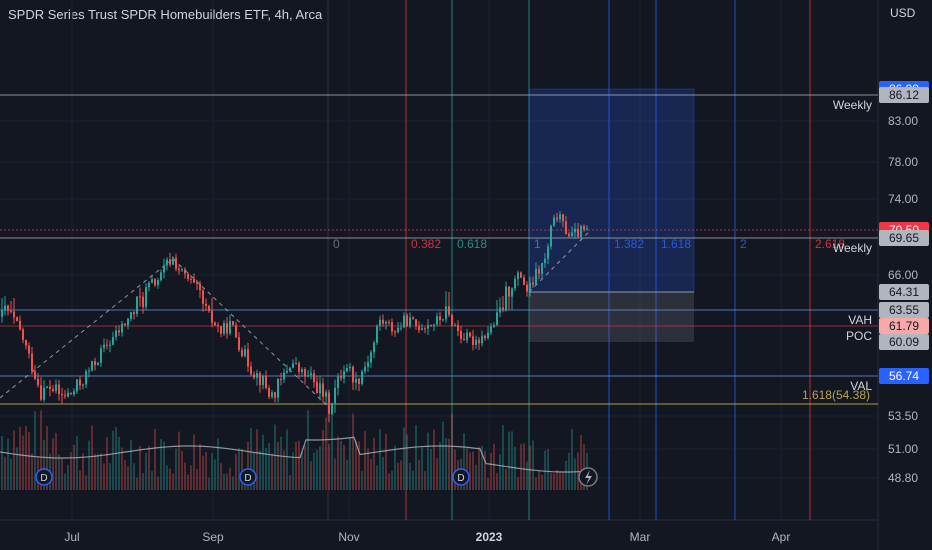 The height and width of the screenshot is (550, 932). I want to click on fib-time-label: 1.618, so click(676, 244).